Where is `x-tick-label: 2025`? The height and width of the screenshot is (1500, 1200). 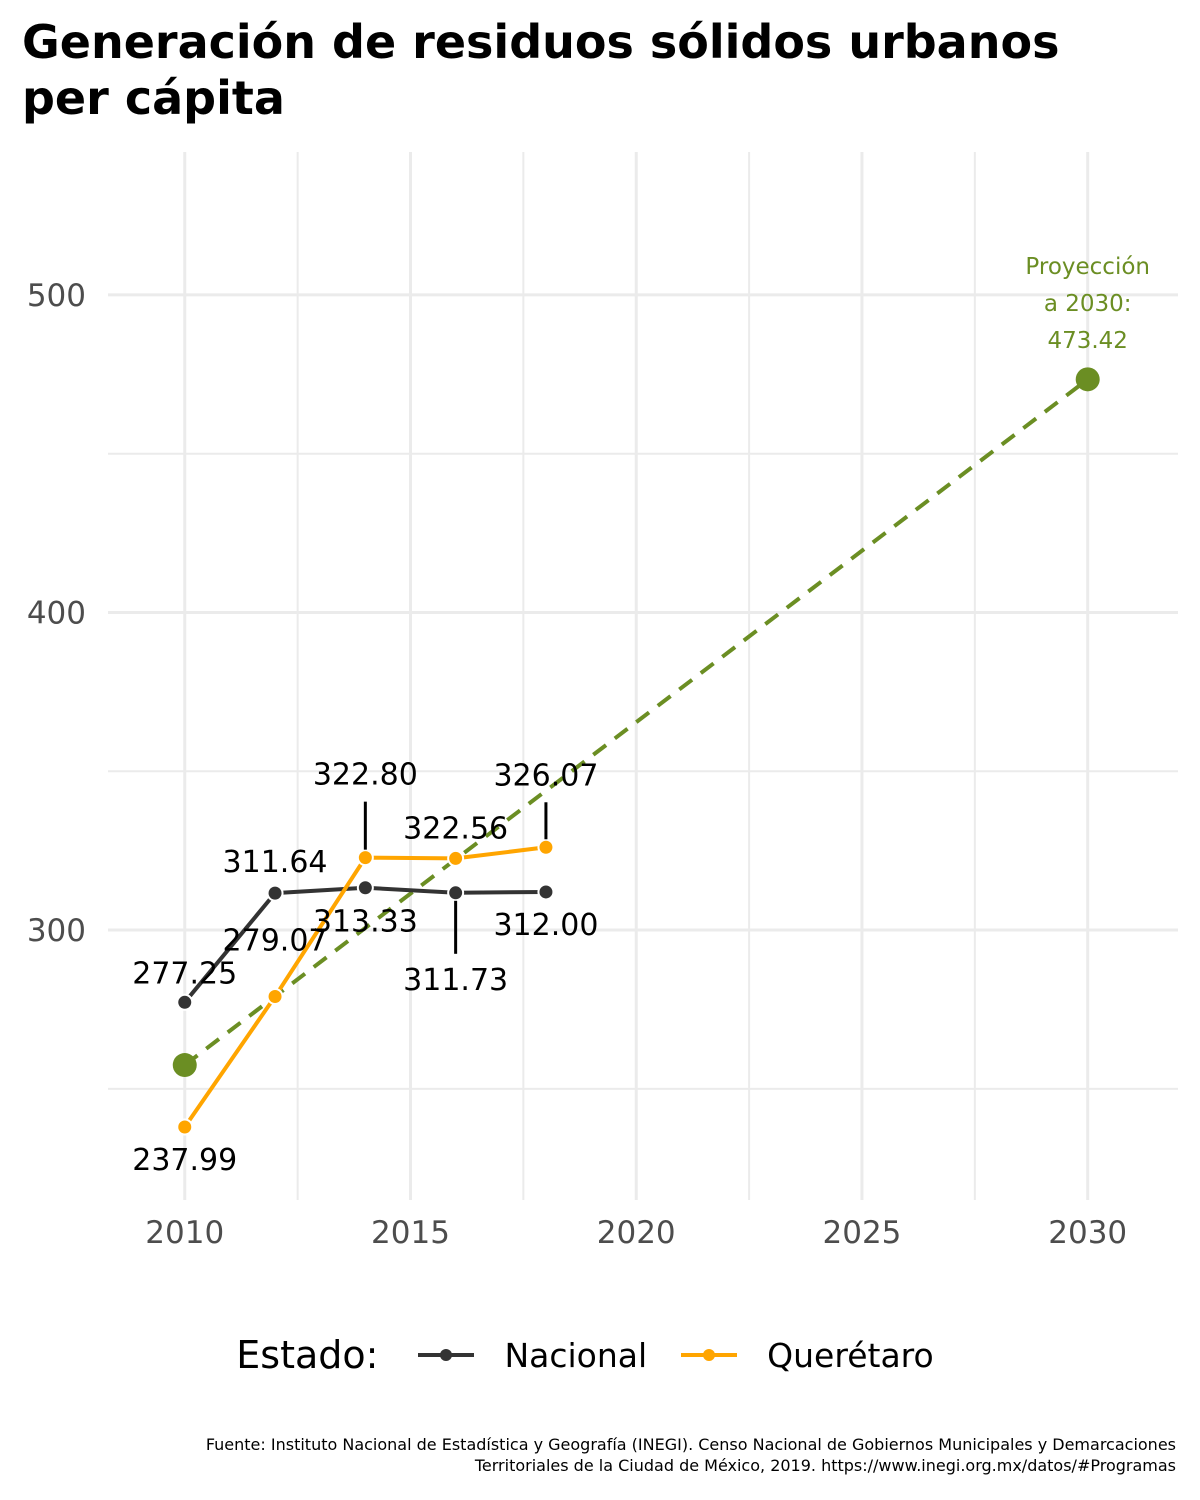 x-tick-label: 2025 is located at coordinates (862, 1233).